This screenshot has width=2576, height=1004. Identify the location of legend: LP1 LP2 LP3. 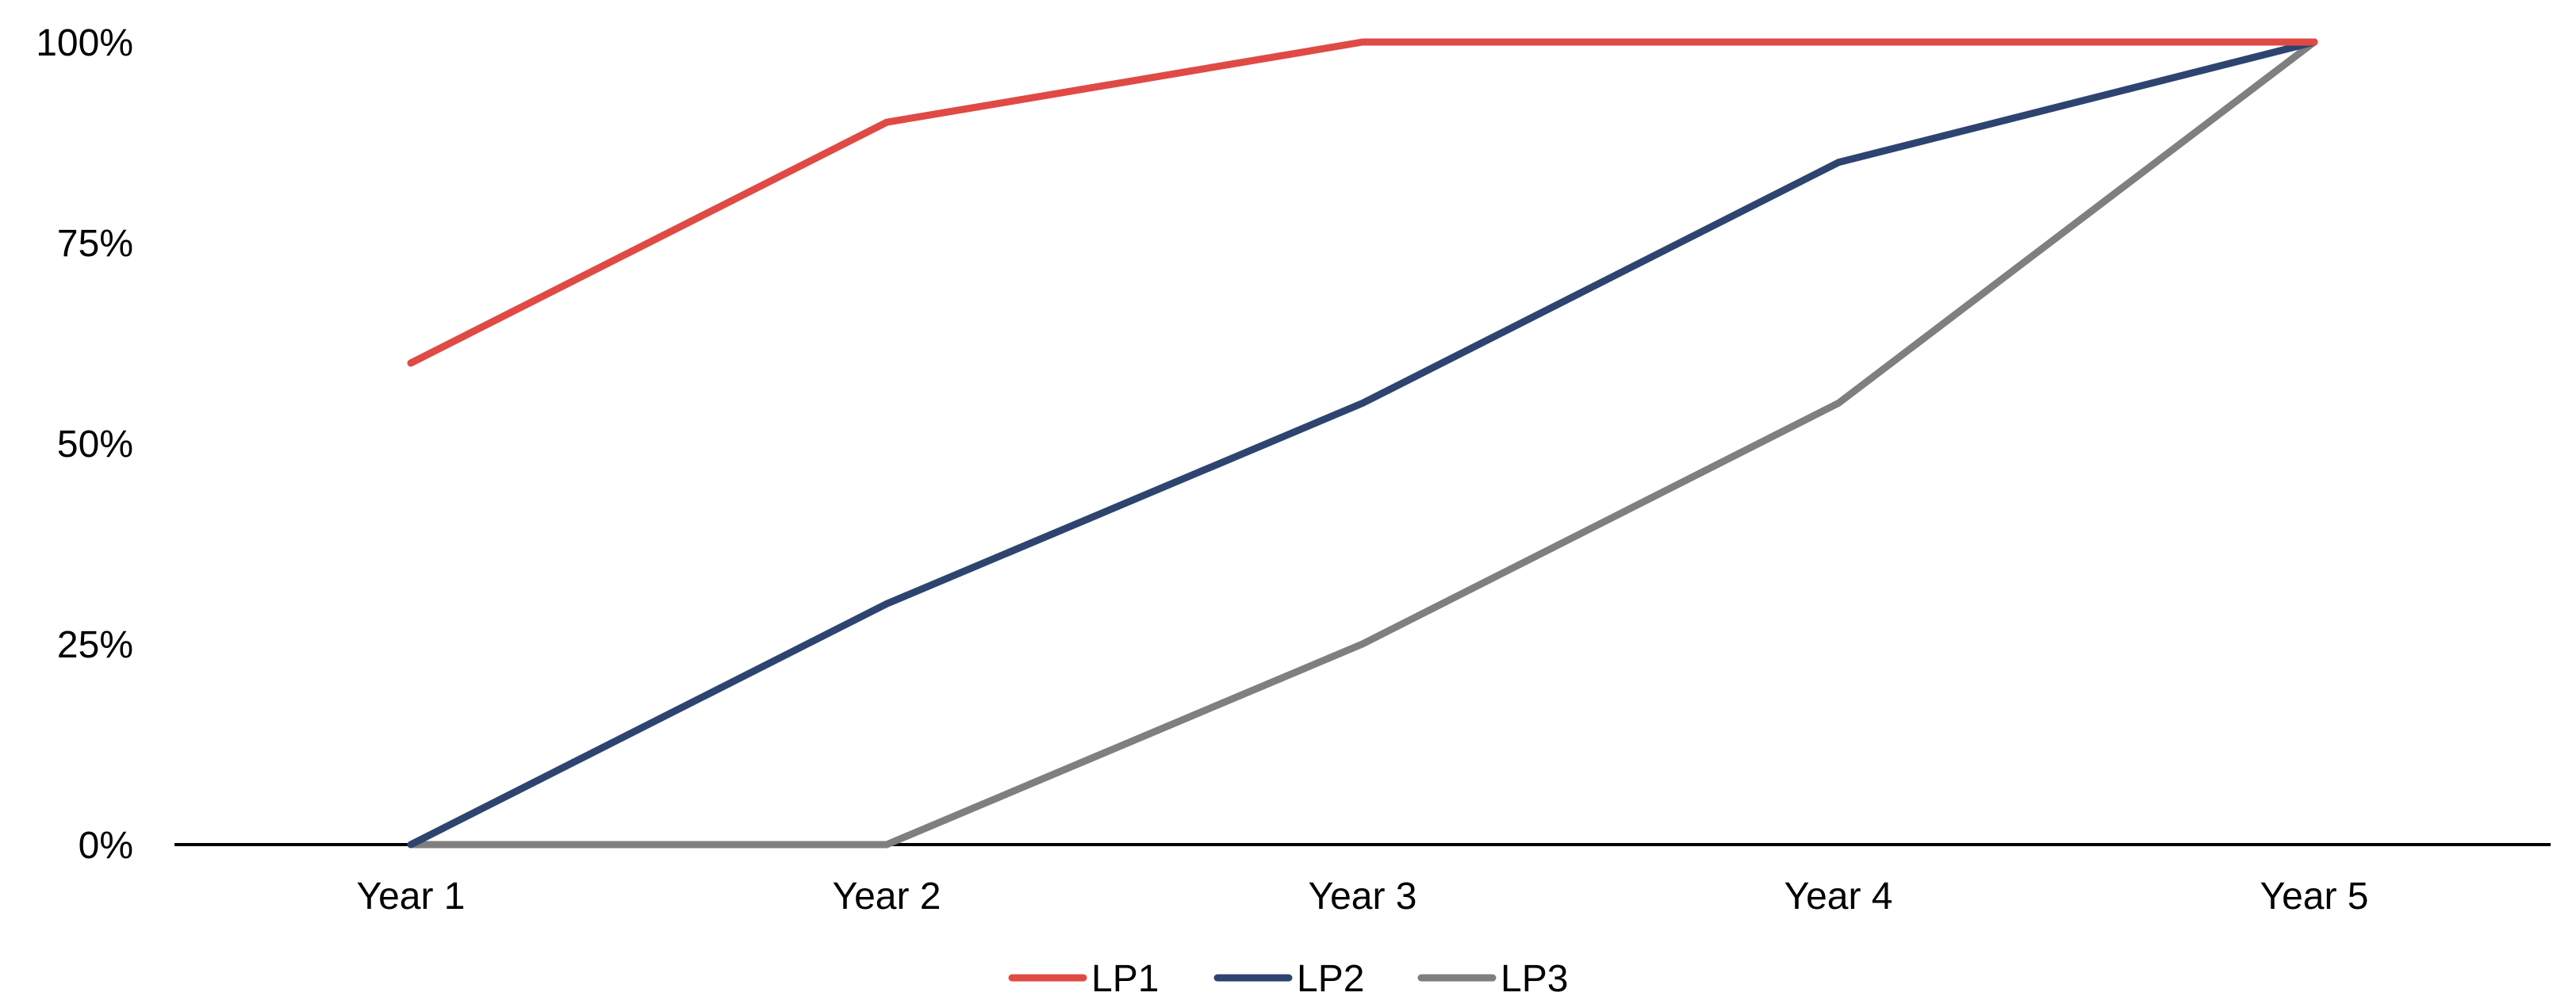
(1288, 979).